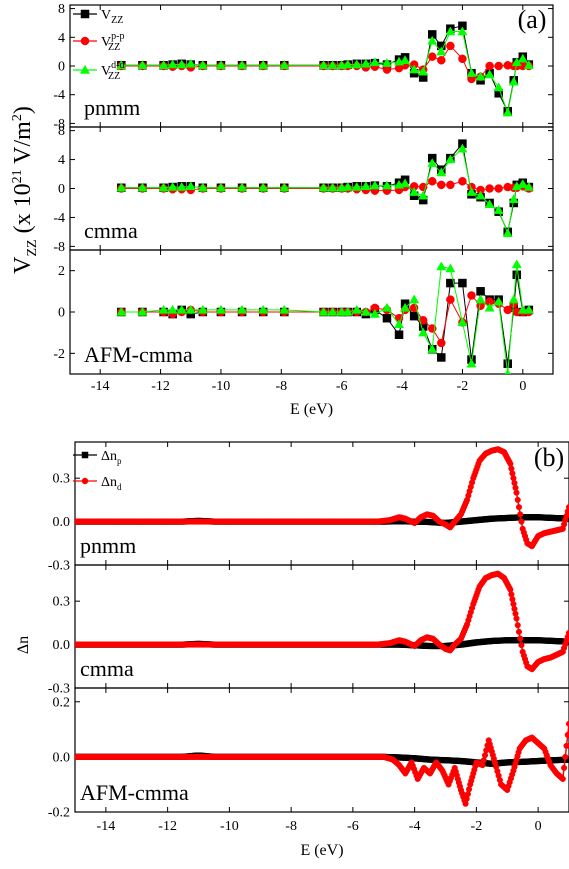 The width and height of the screenshot is (569, 869). What do you see at coordinates (112, 107) in the screenshot?
I see `subplot-label: pnmm` at bounding box center [112, 107].